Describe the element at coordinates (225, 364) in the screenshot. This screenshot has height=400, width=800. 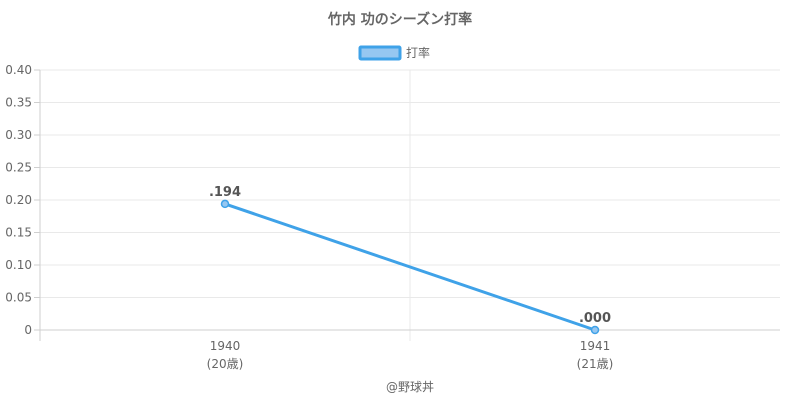
I see `x-category-sublabel: (20歳)` at that location.